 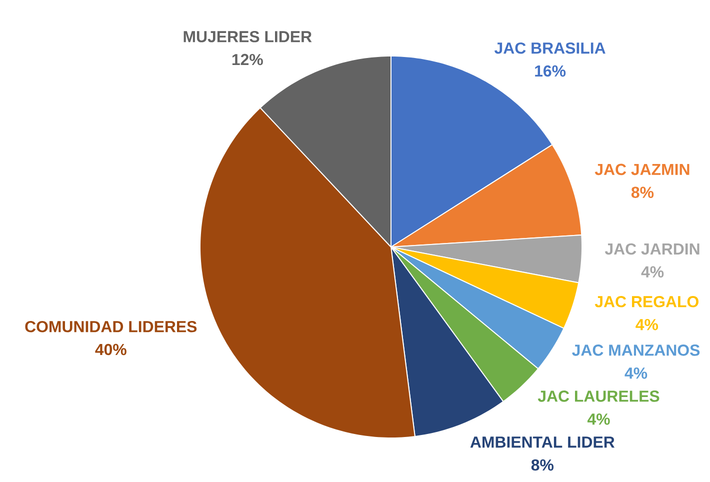 What do you see at coordinates (646, 302) in the screenshot?
I see `slice-label: JAC REGALO` at bounding box center [646, 302].